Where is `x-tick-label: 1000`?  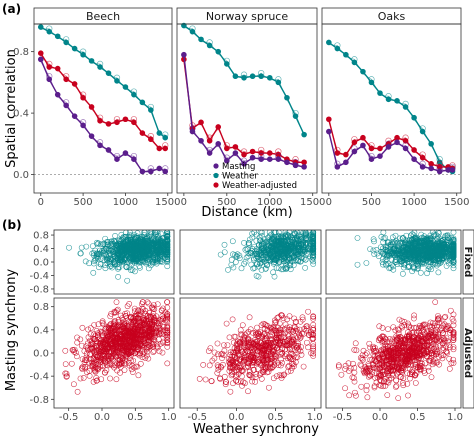
x-tick-label: 1000 is located at coordinates (125, 202).